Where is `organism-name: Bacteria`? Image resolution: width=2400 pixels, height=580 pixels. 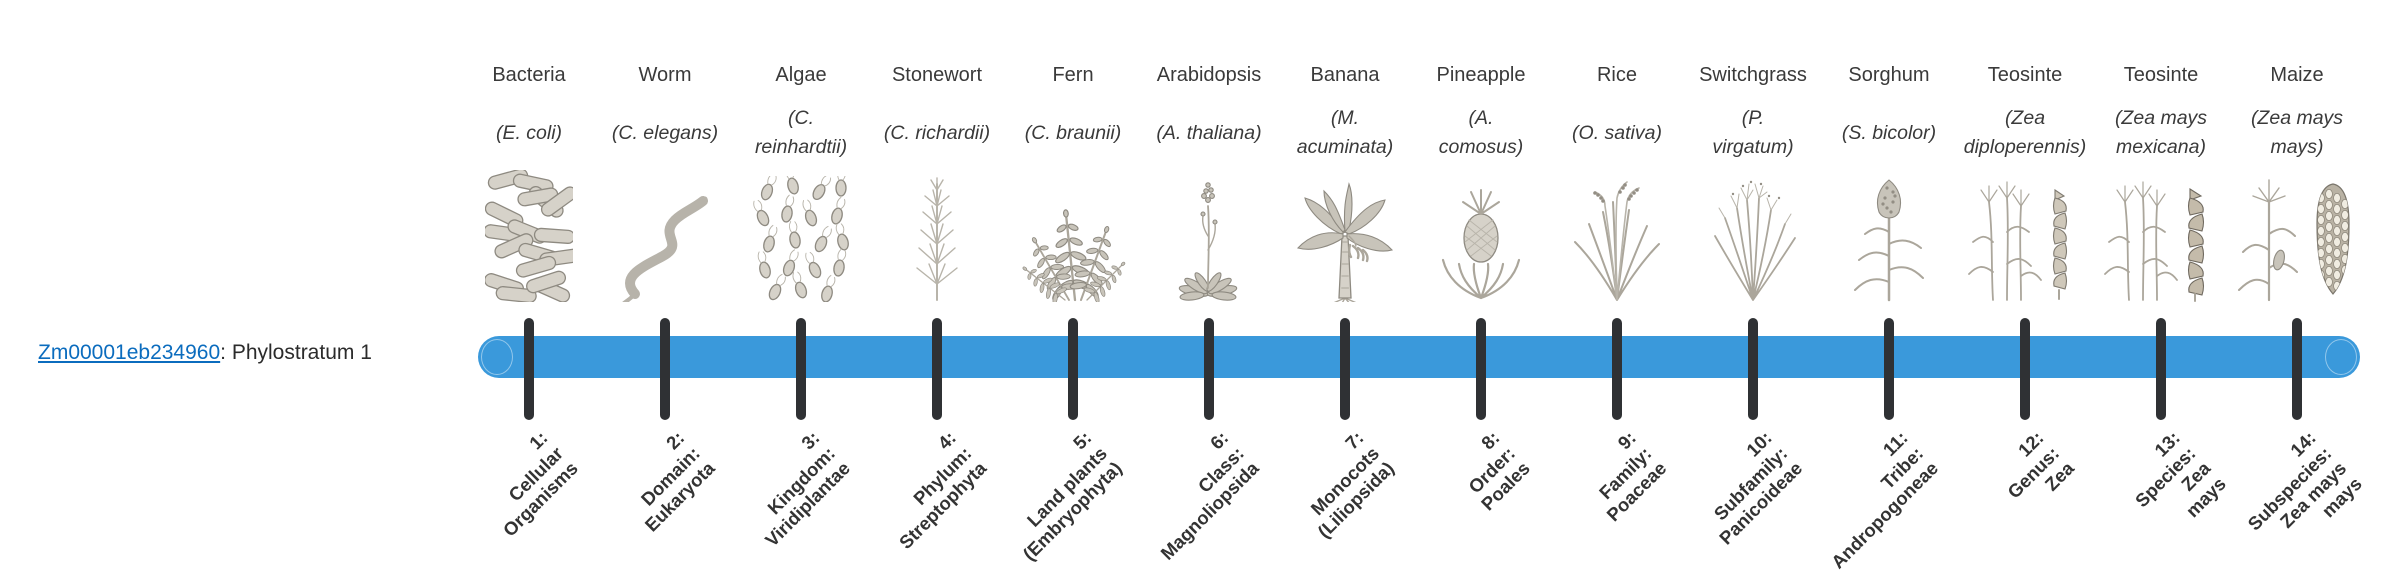
organism-name: Bacteria is located at coordinates (529, 75).